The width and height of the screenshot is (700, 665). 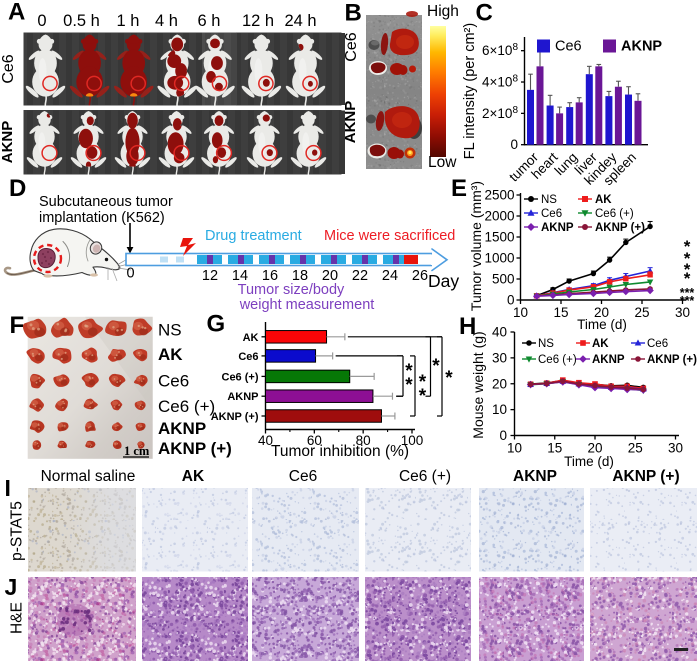 What do you see at coordinates (360, 276) in the screenshot?
I see `svg-text: 22` at bounding box center [360, 276].